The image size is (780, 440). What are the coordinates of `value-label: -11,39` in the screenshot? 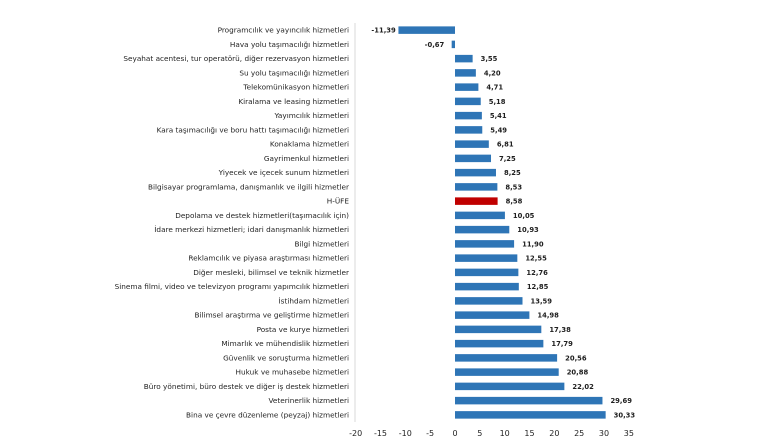 It's located at (383, 31).